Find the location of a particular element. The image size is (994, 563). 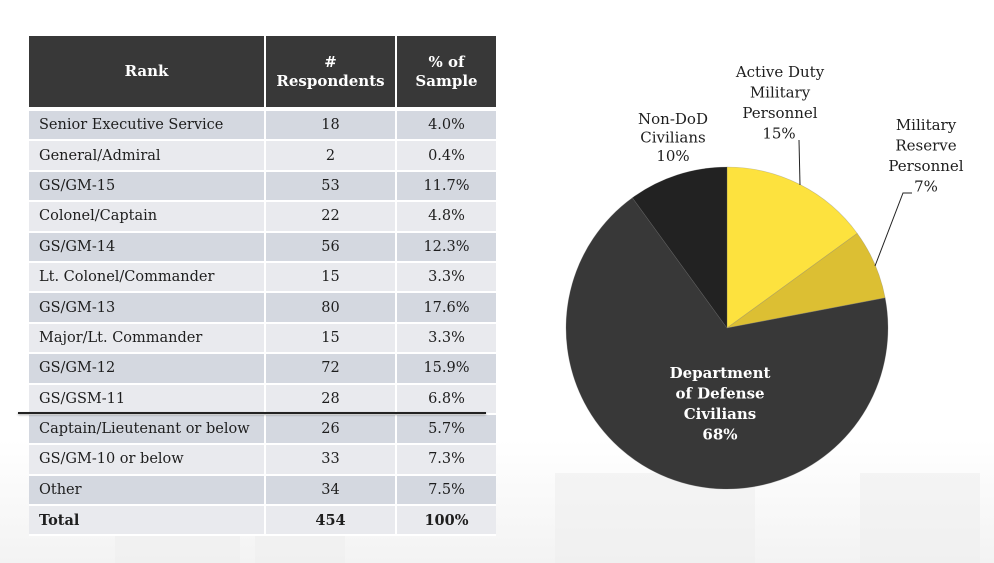

table-row: GS/GM-12 72 15.9% is located at coordinates (262, 369).